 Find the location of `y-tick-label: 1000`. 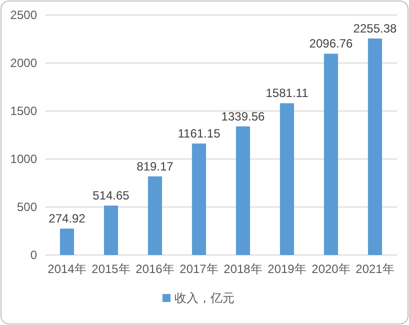

y-tick-label: 1000 is located at coordinates (24, 159).